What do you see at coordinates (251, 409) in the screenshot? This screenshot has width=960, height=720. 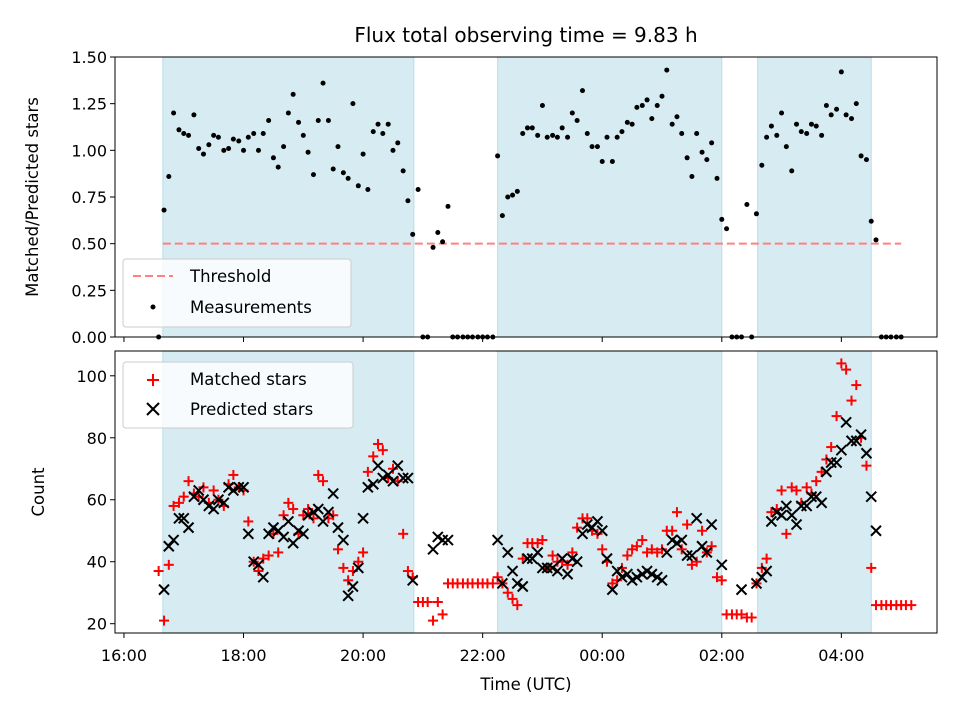 I see `predicted-legend-label: Predicted stars` at bounding box center [251, 409].